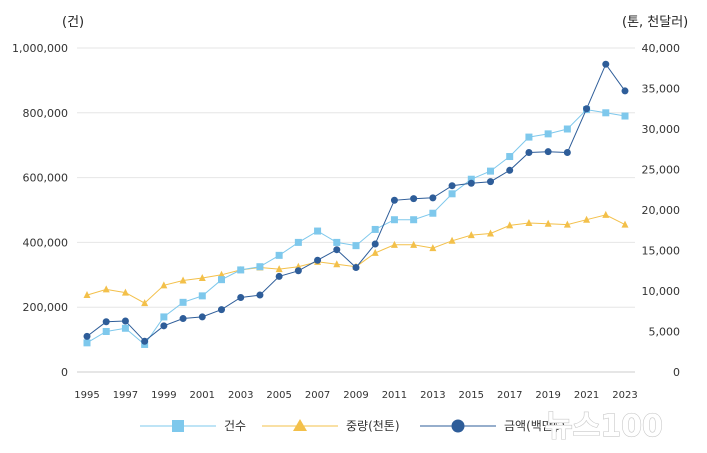 The width and height of the screenshot is (707, 453). I want to click on legend: 건수 중량(천톤) 금액(백만$), so click(352, 425).